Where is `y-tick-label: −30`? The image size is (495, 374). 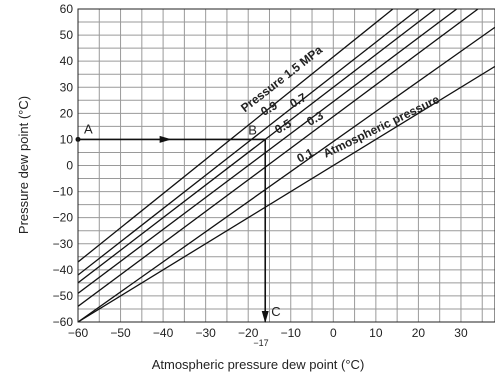
y-tick-label: −30 is located at coordinates (63, 244).